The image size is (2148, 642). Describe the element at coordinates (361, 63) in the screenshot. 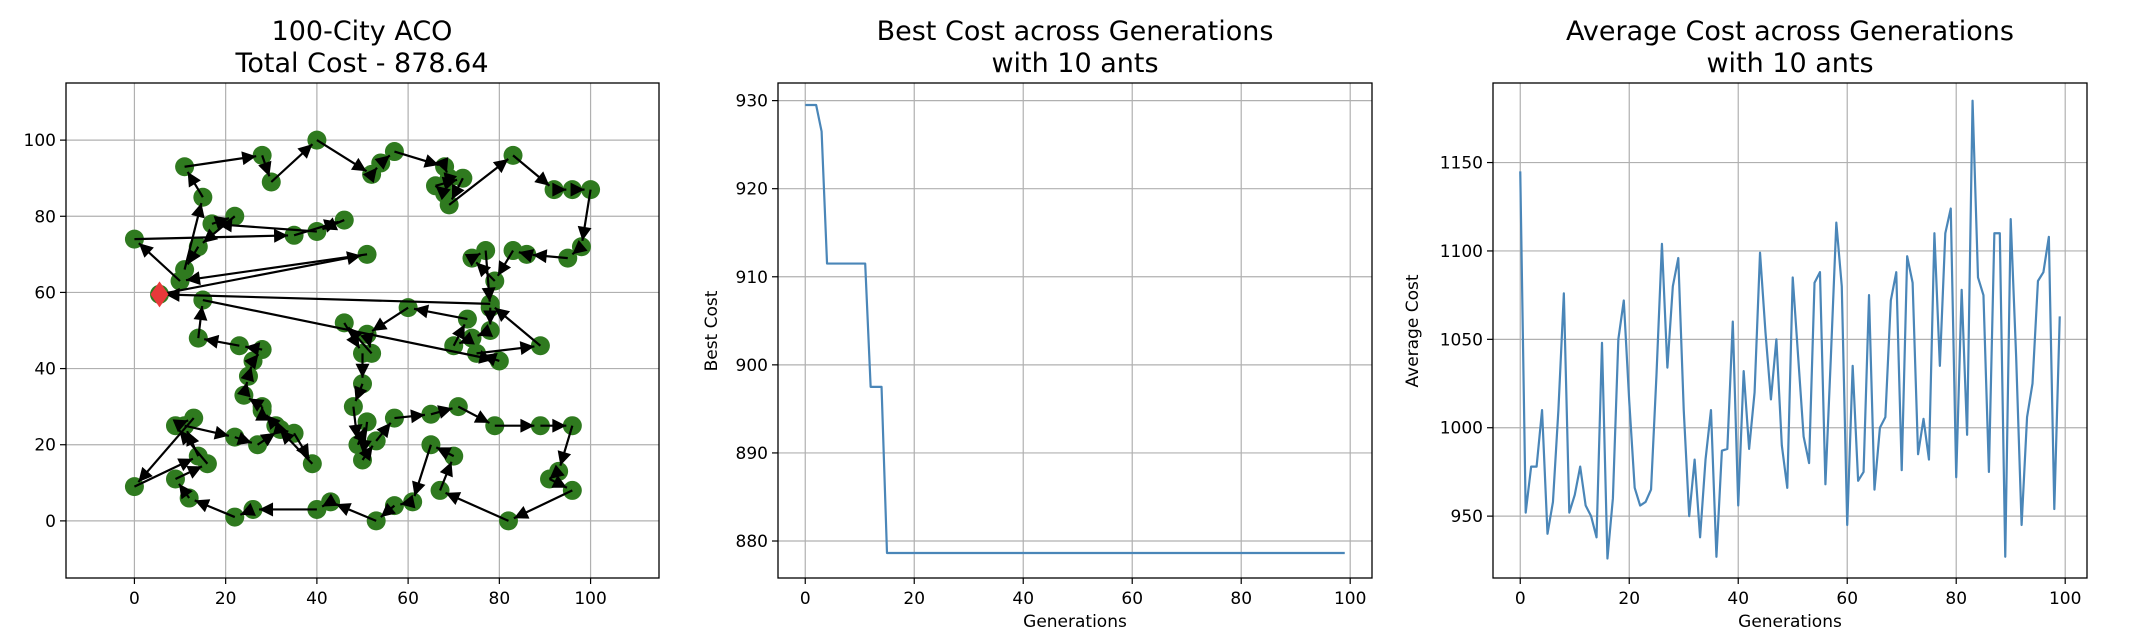

I see `chart-title-line2: Total Cost - 878.64` at that location.